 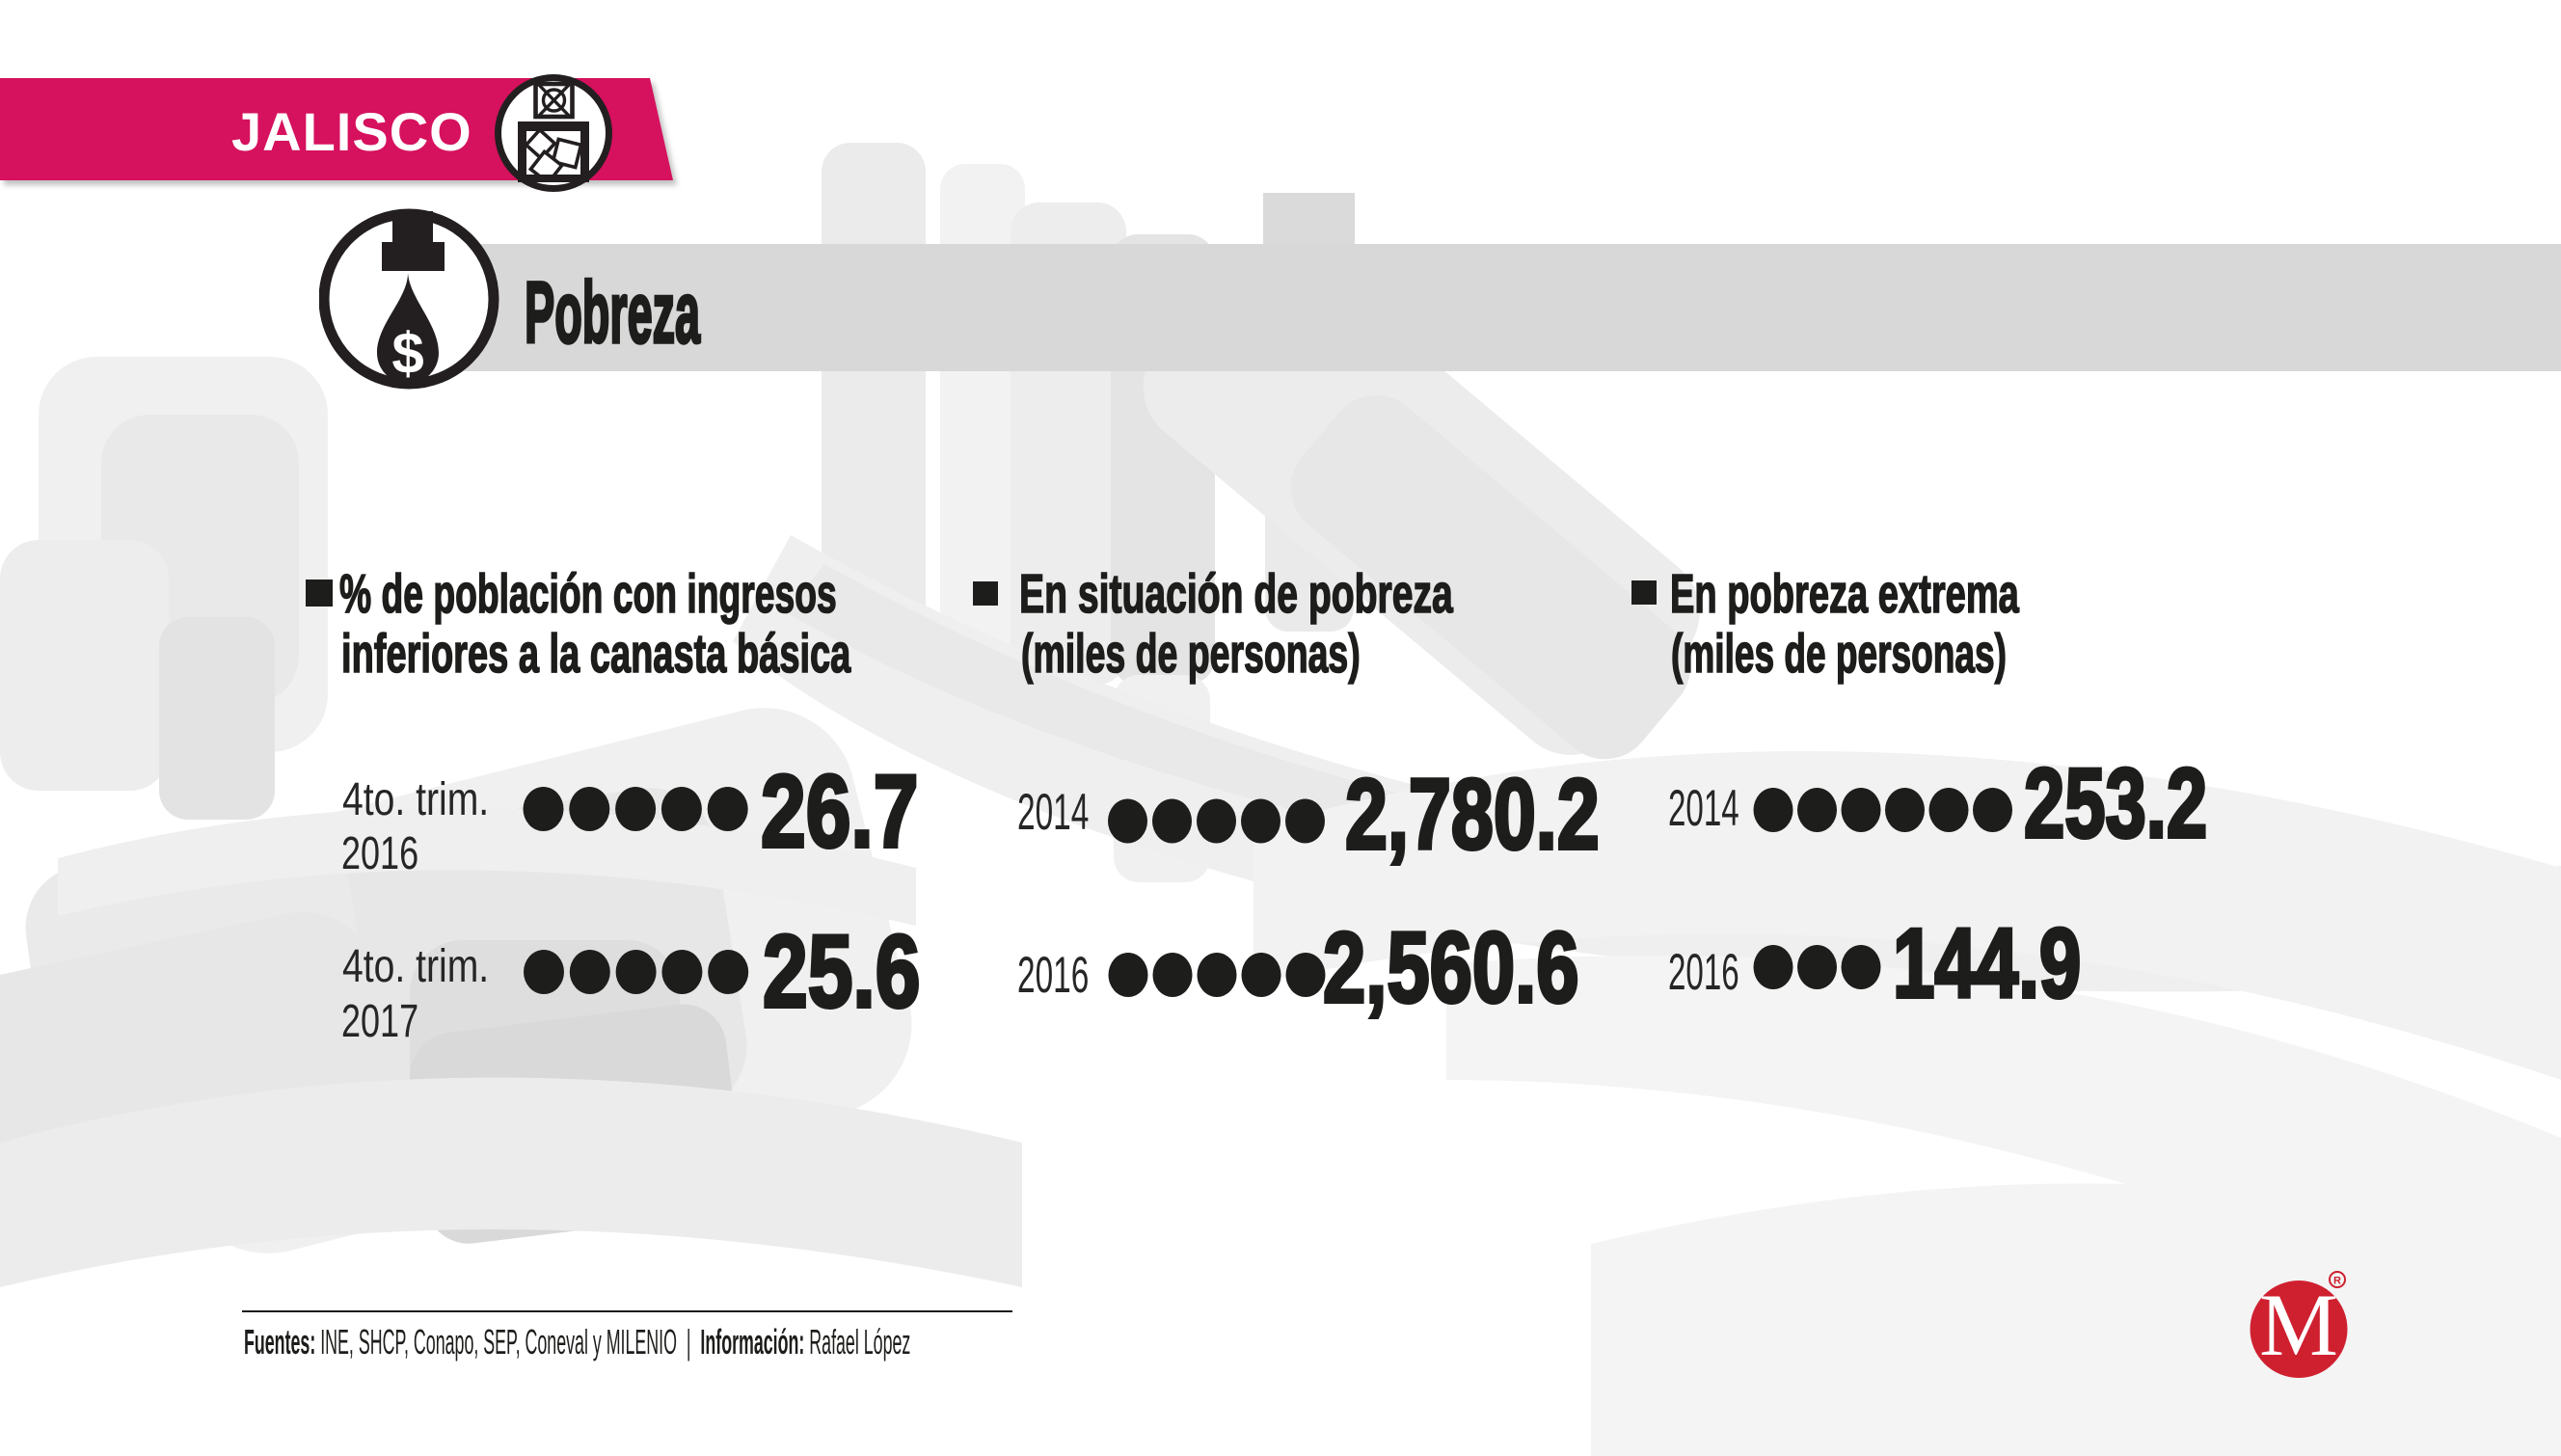 What do you see at coordinates (2337, 1281) in the screenshot?
I see `svg-text: R` at bounding box center [2337, 1281].